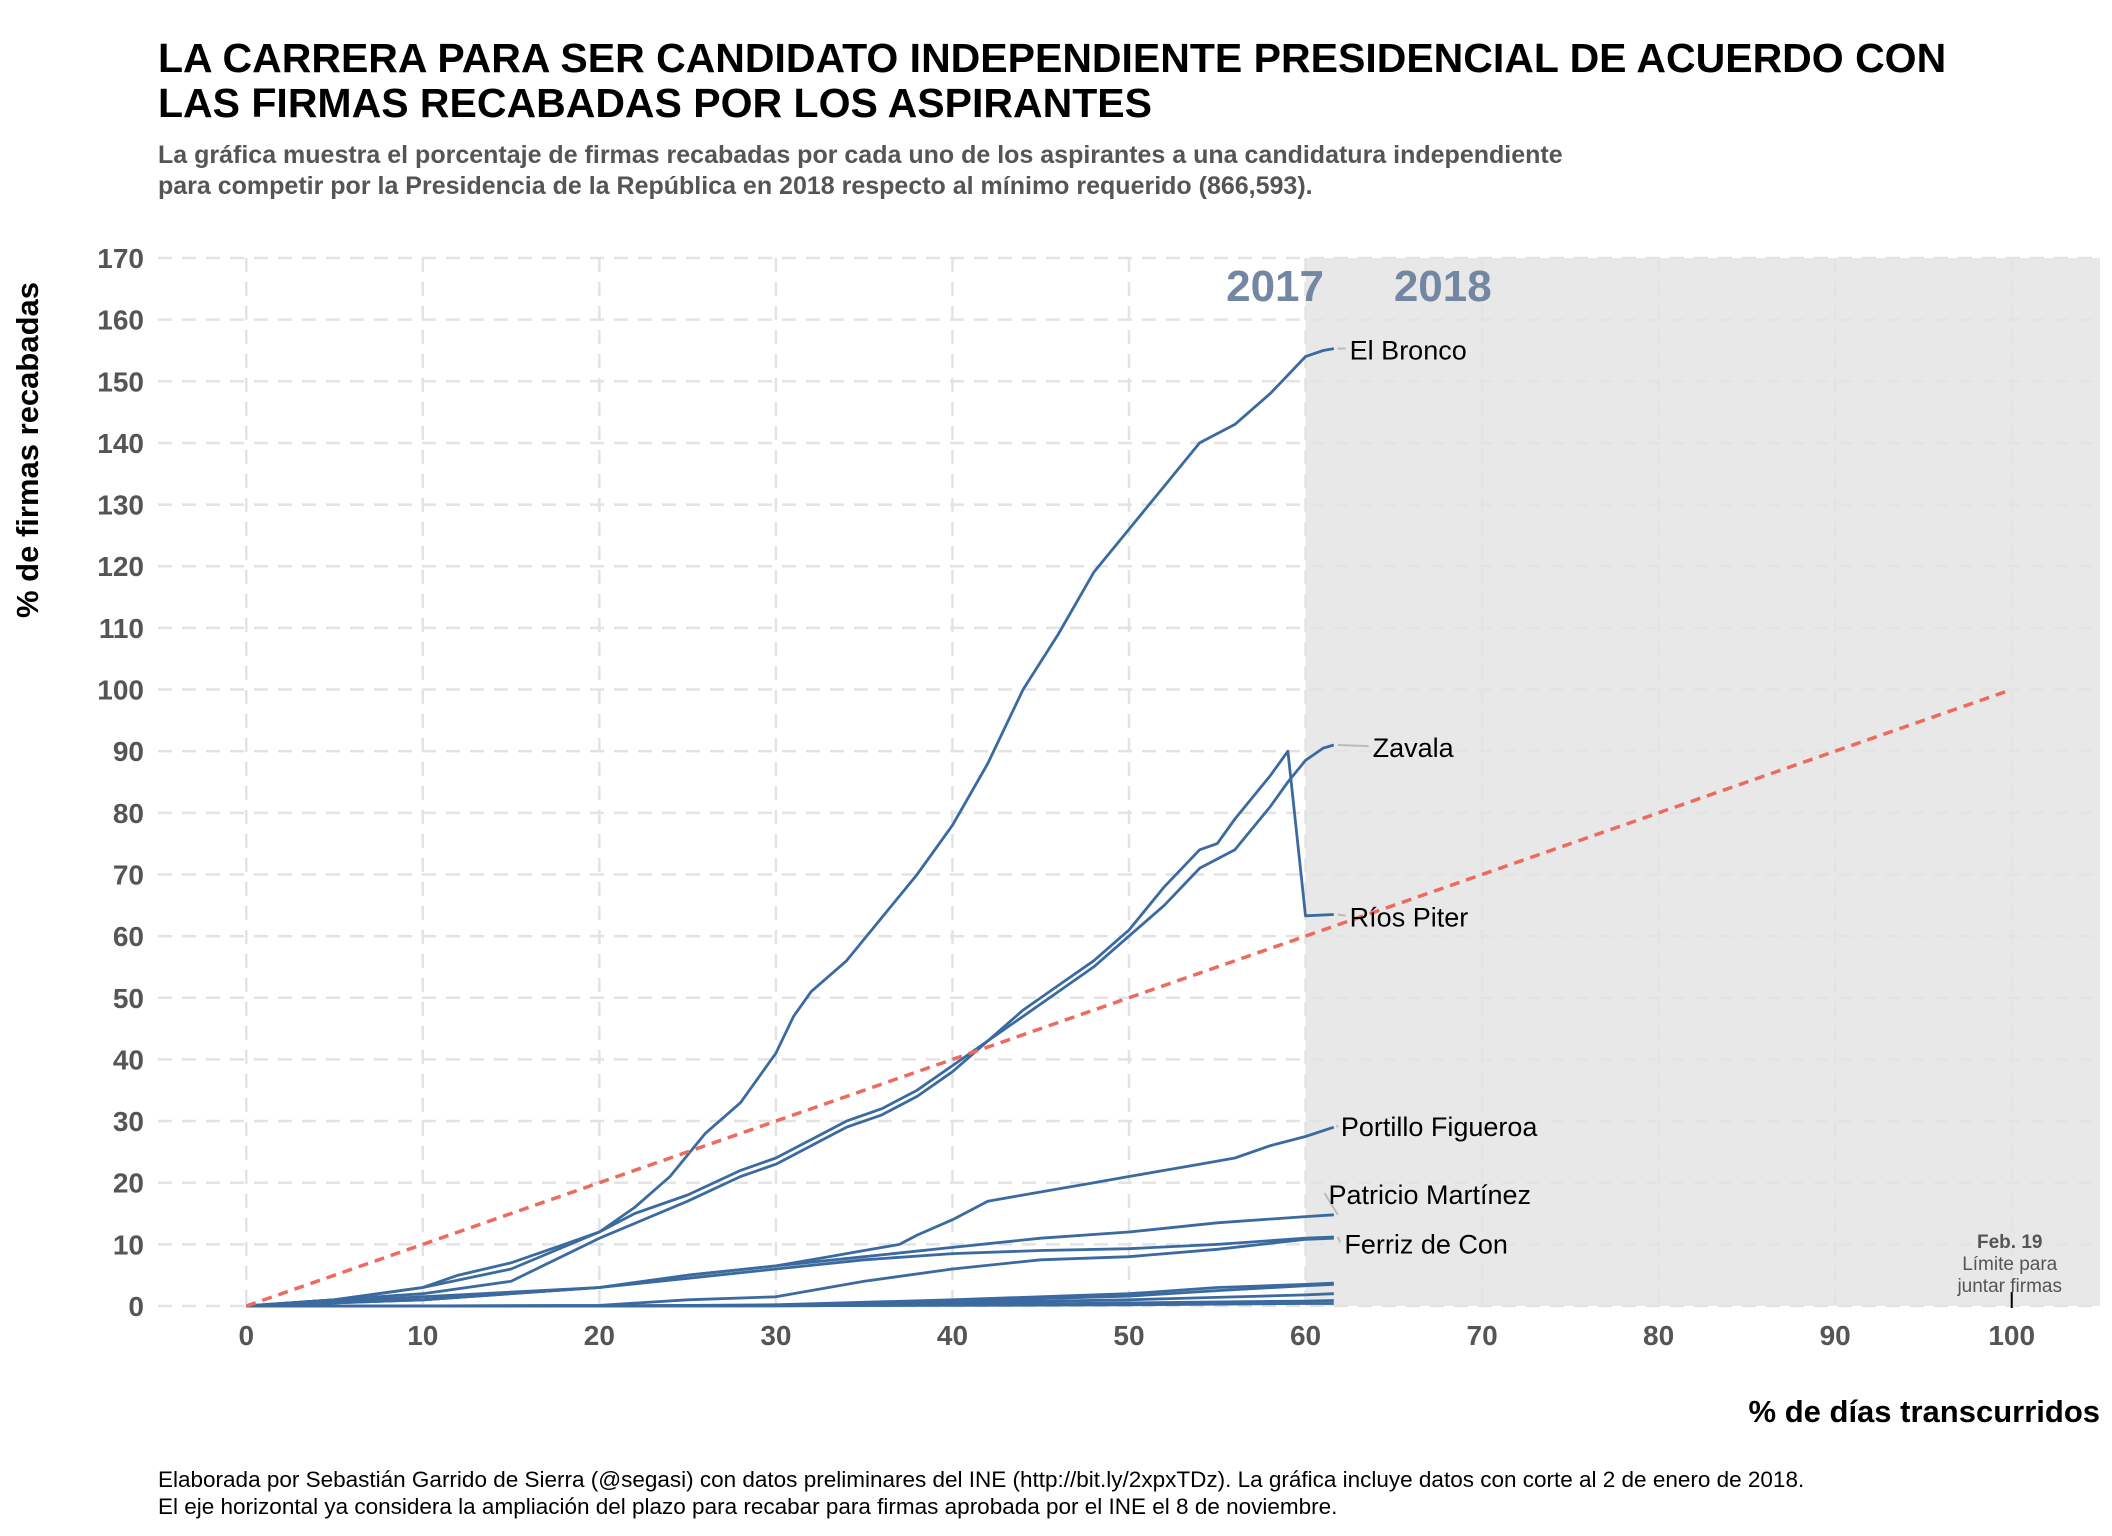 This screenshot has height=1536, width=2112. Describe the element at coordinates (2011, 1335) in the screenshot. I see `x-tick-label: 100` at that location.